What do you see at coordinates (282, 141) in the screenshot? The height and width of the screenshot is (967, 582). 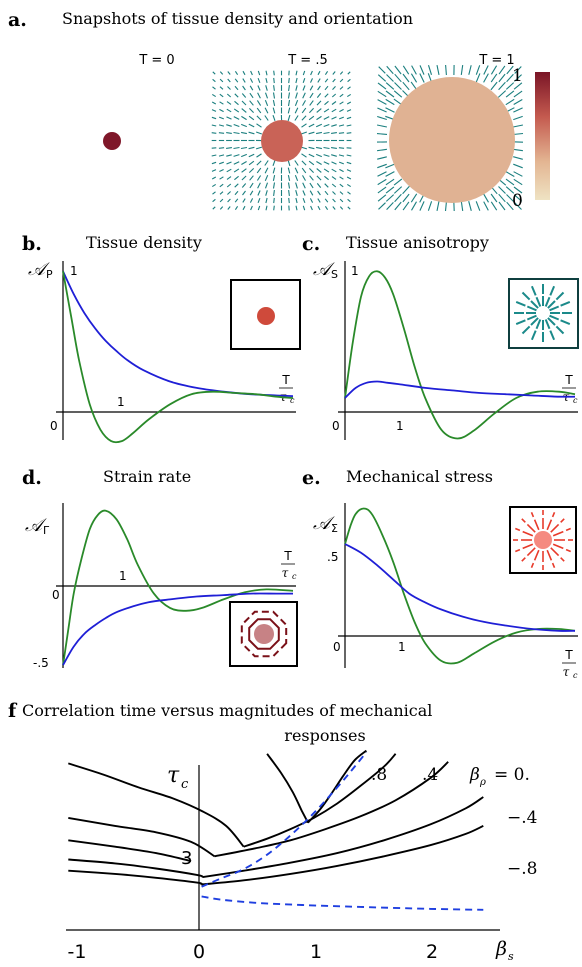 I see `snapshot-t05-disk` at bounding box center [282, 141].